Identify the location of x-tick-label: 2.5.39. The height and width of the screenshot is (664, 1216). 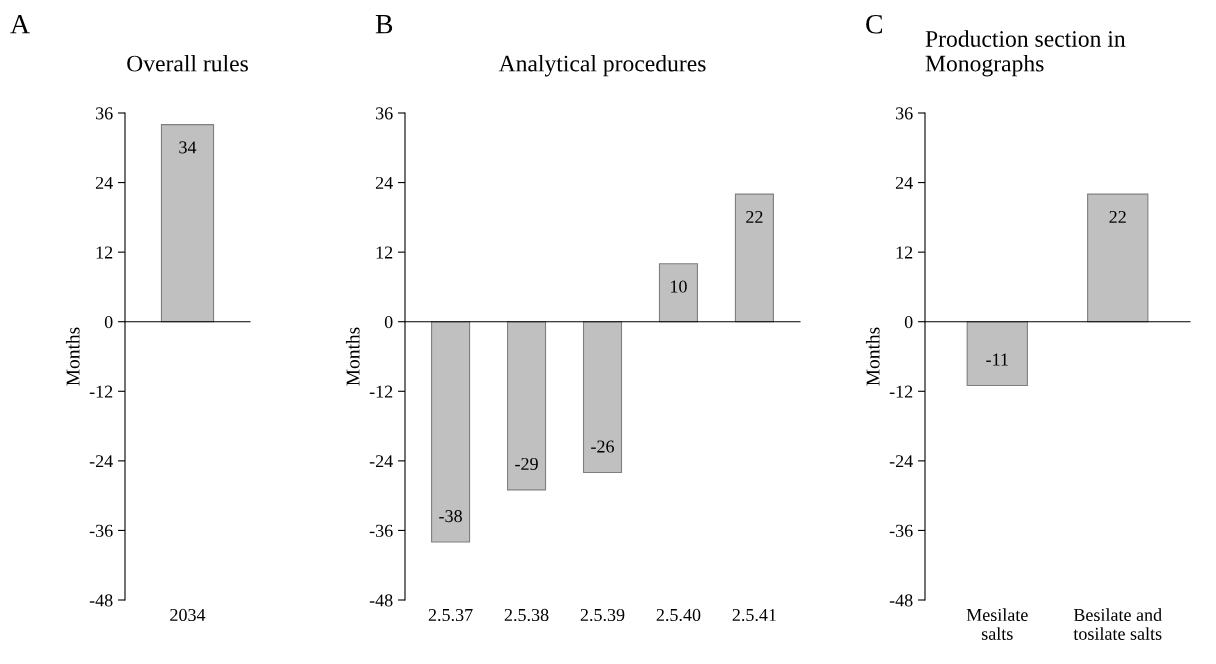
(602, 615).